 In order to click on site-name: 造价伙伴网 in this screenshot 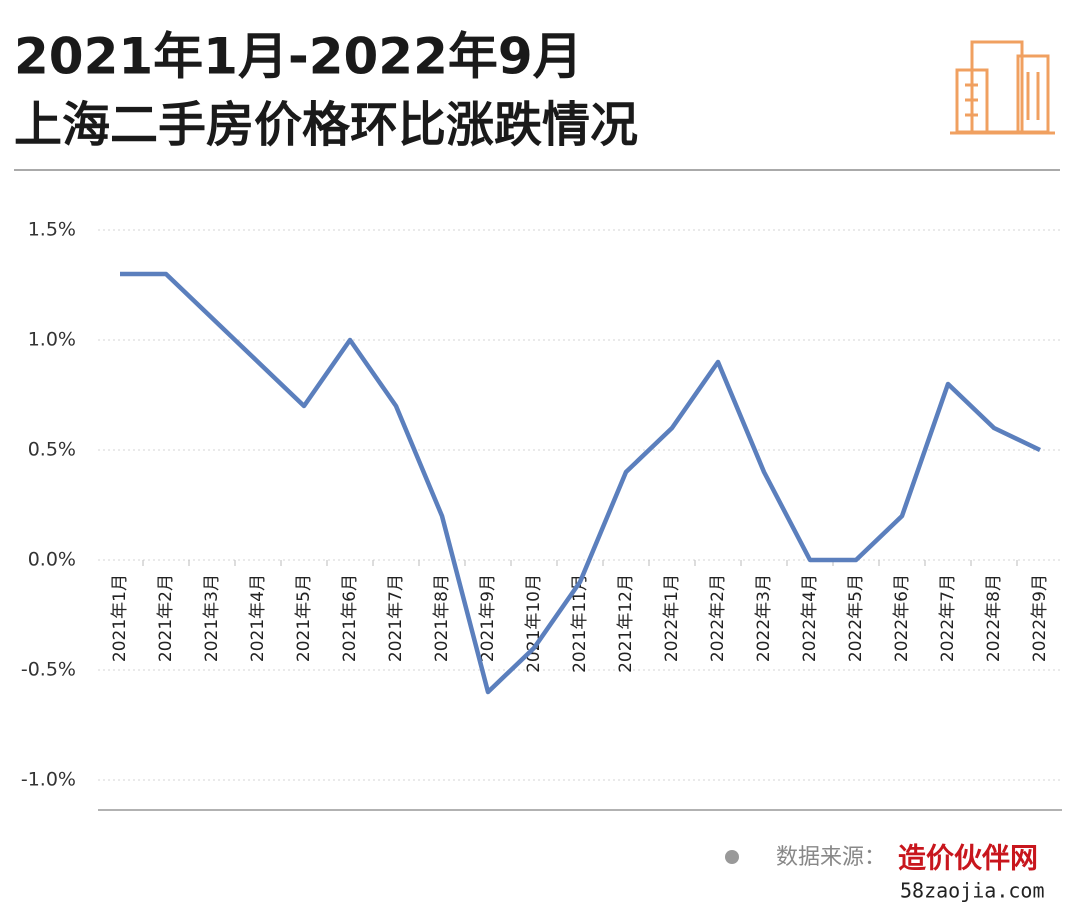, I will do `click(968, 858)`.